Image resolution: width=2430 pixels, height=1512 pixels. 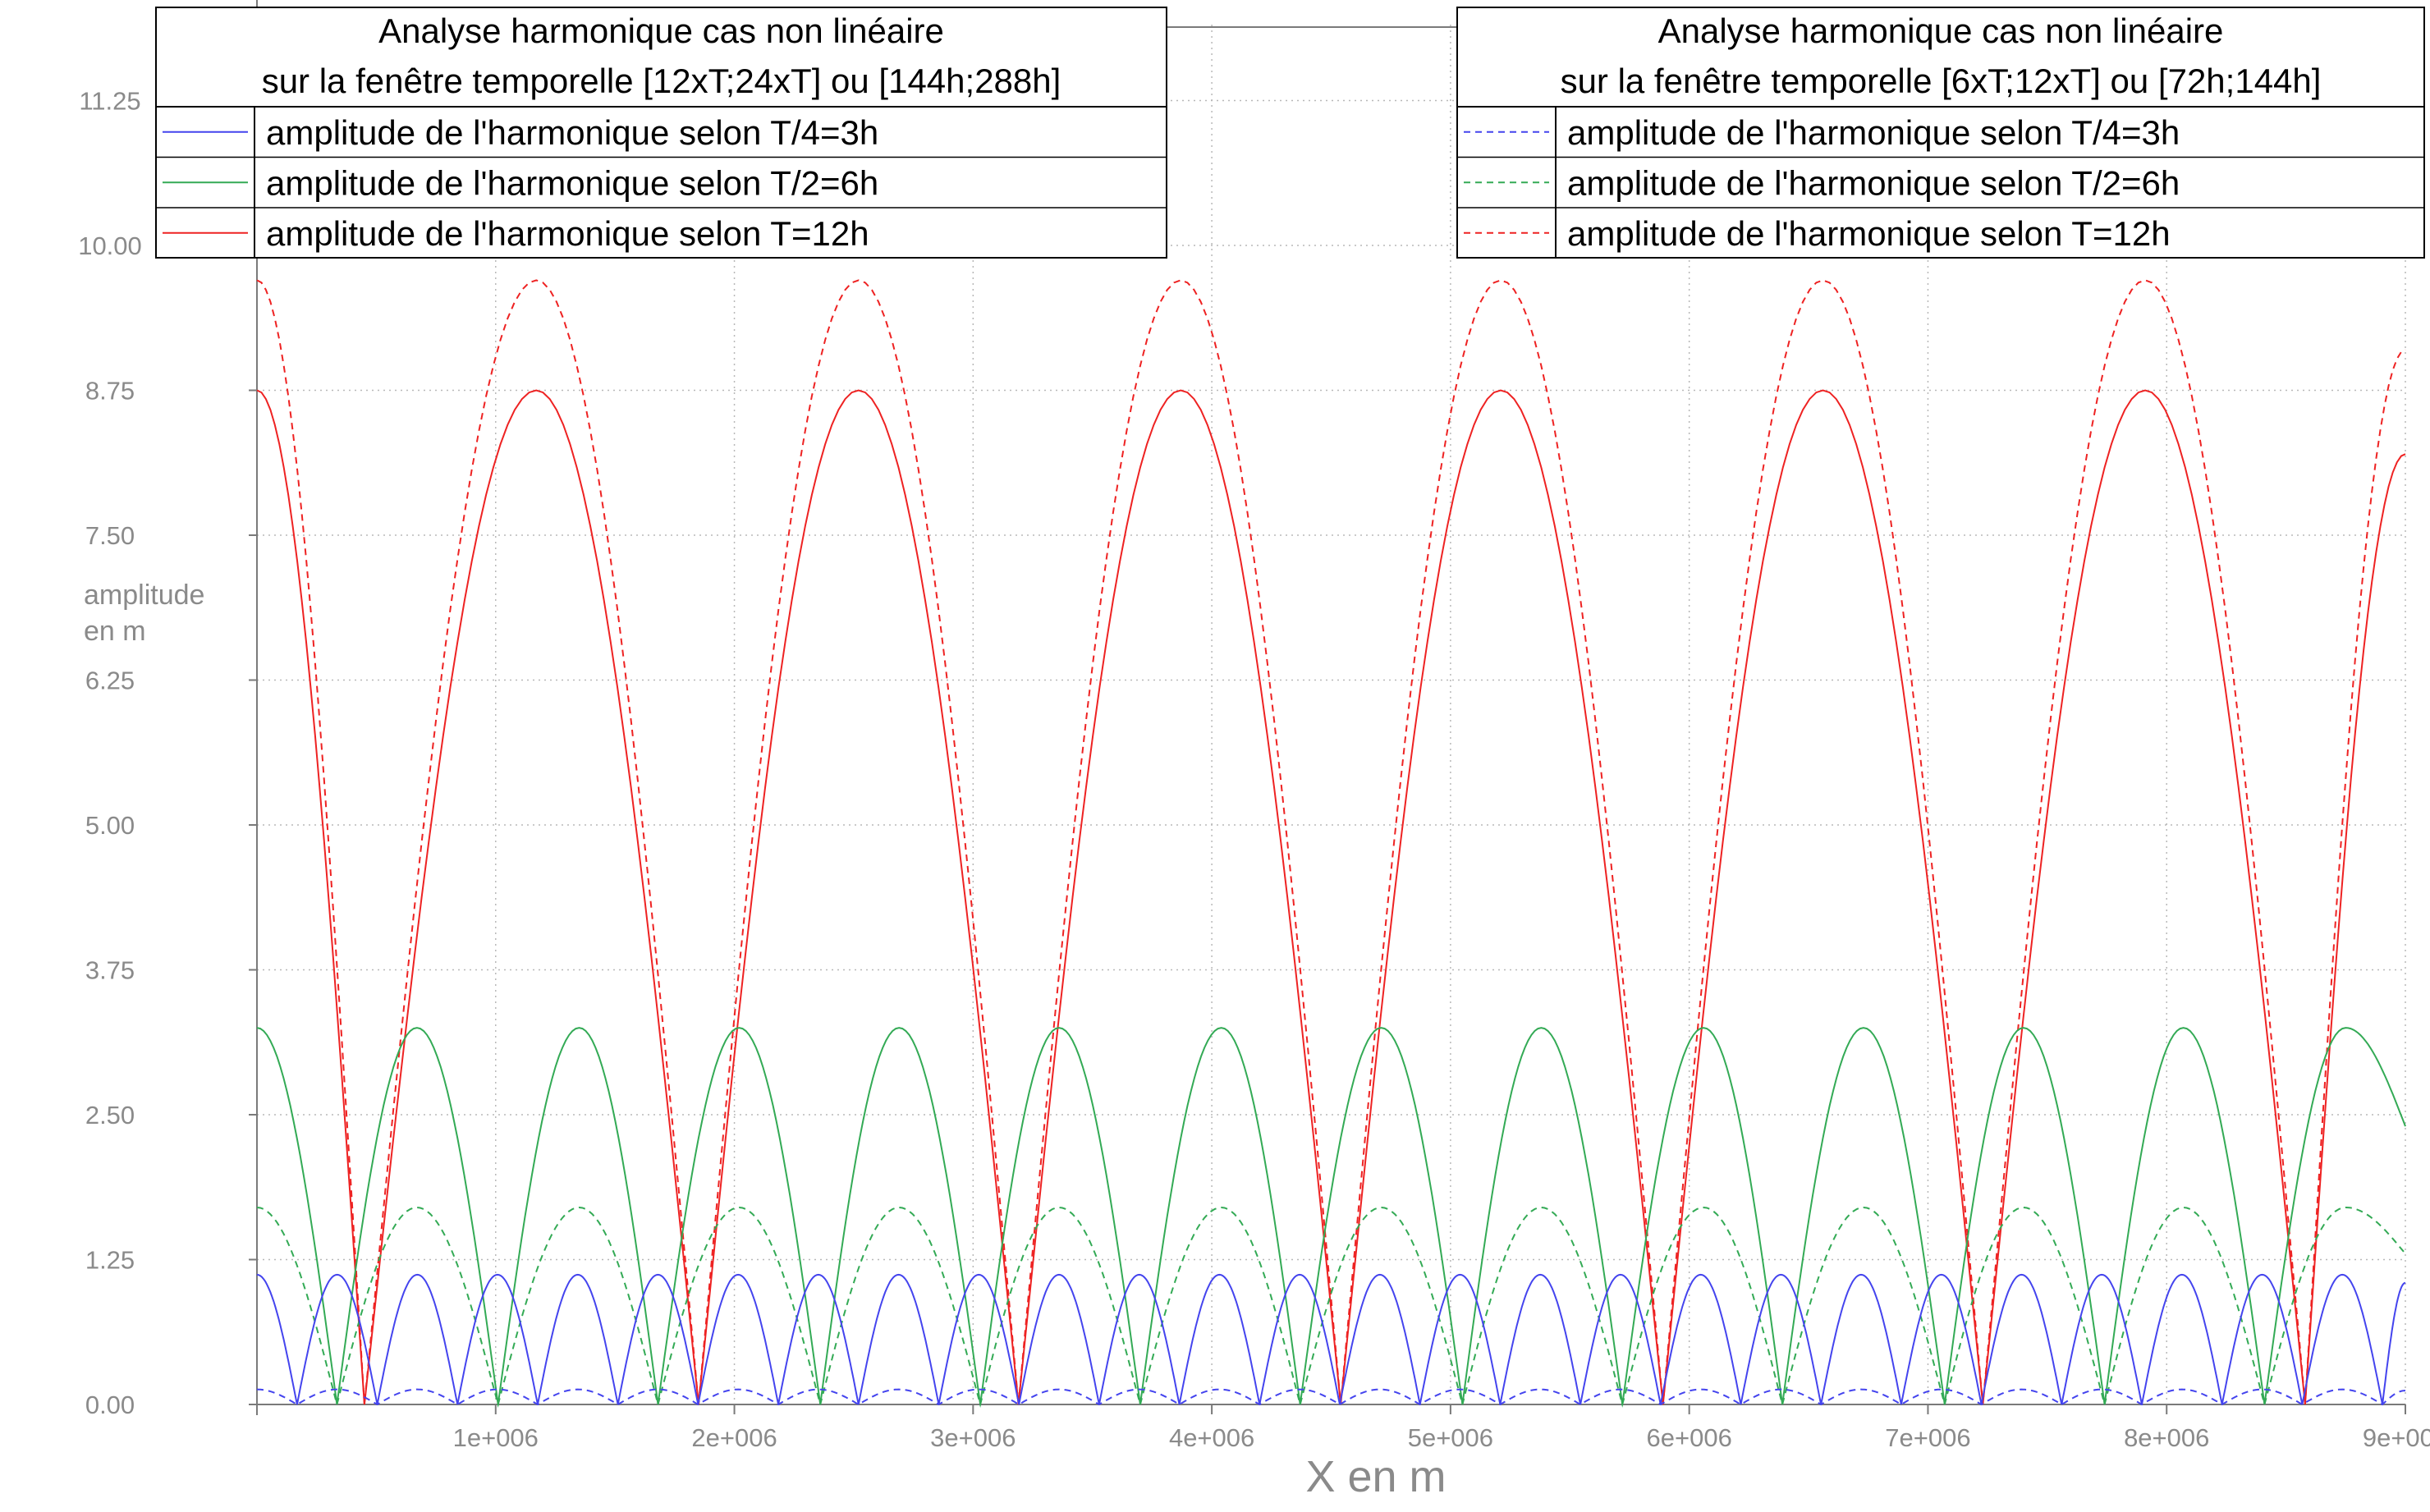 What do you see at coordinates (110, 1405) in the screenshot?
I see `y-tick-label: 0.00` at bounding box center [110, 1405].